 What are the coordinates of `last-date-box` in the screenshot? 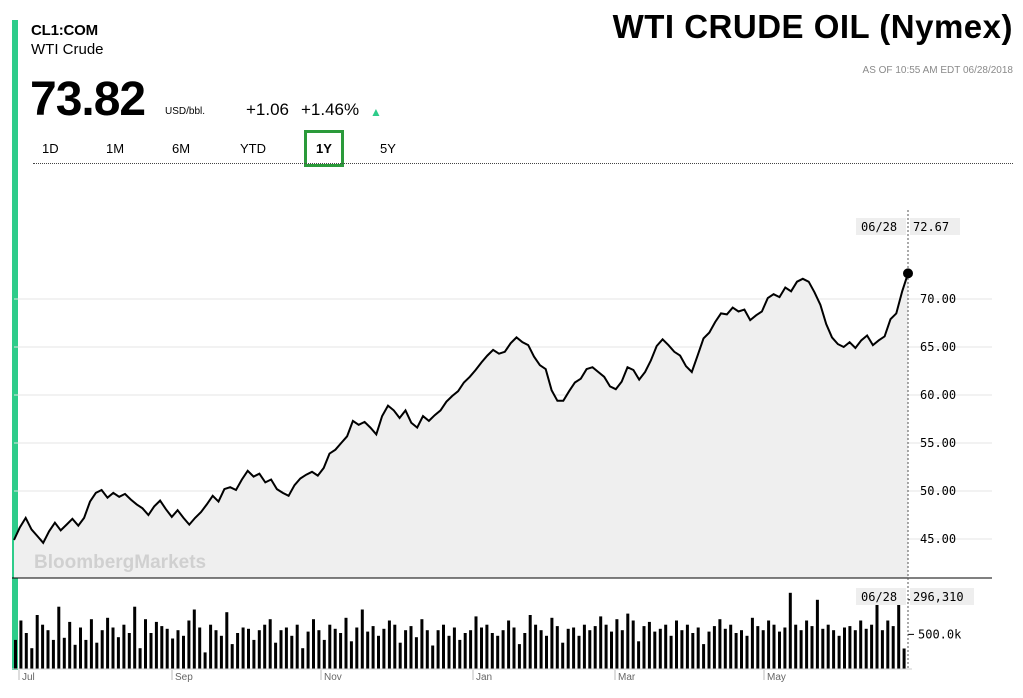 It's located at (881, 226).